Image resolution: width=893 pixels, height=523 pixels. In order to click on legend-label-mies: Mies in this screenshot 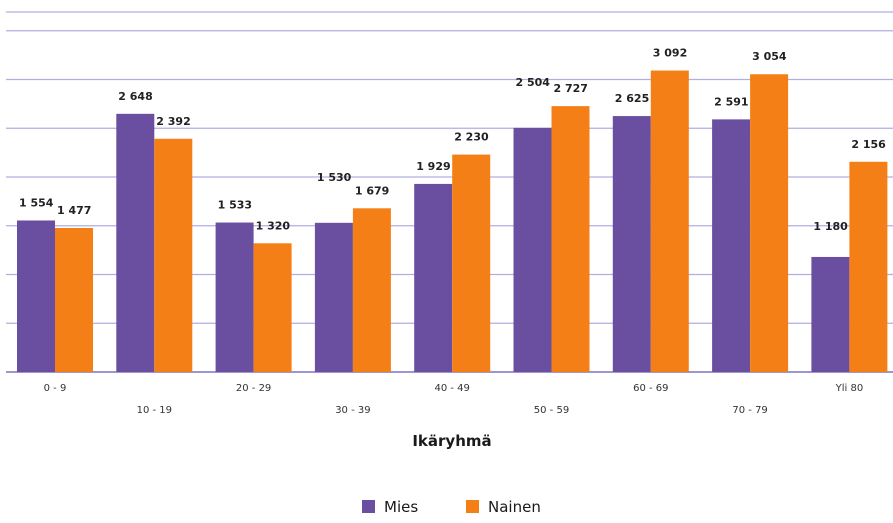, I will do `click(401, 507)`.